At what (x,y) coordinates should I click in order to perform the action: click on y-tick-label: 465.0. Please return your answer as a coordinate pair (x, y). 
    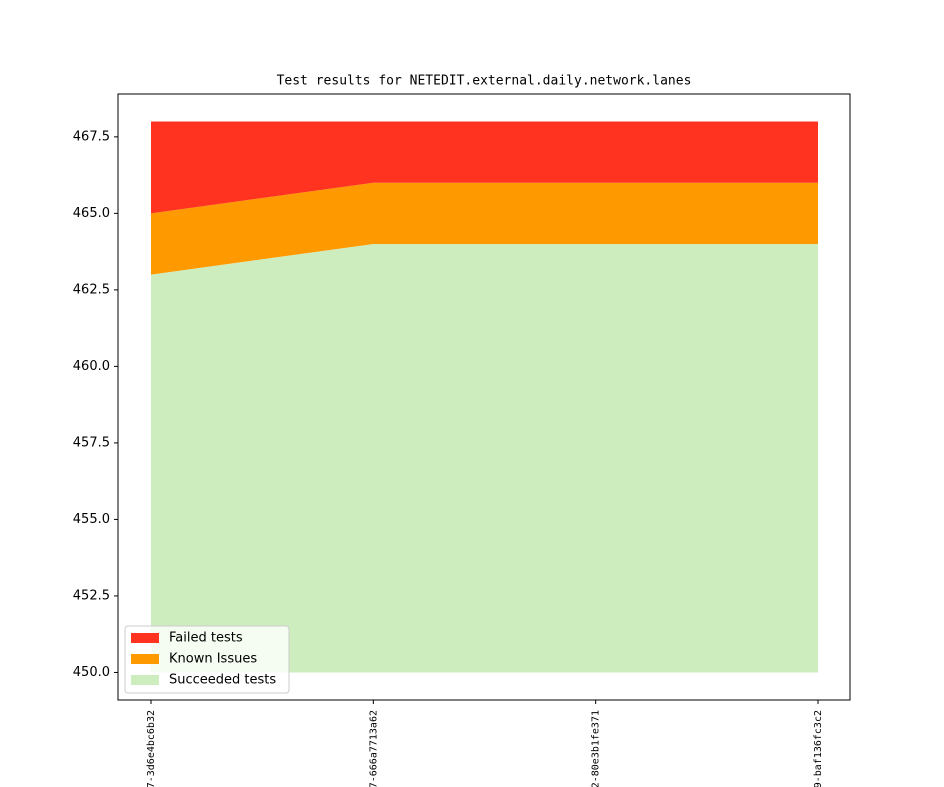
    Looking at the image, I should click on (91, 213).